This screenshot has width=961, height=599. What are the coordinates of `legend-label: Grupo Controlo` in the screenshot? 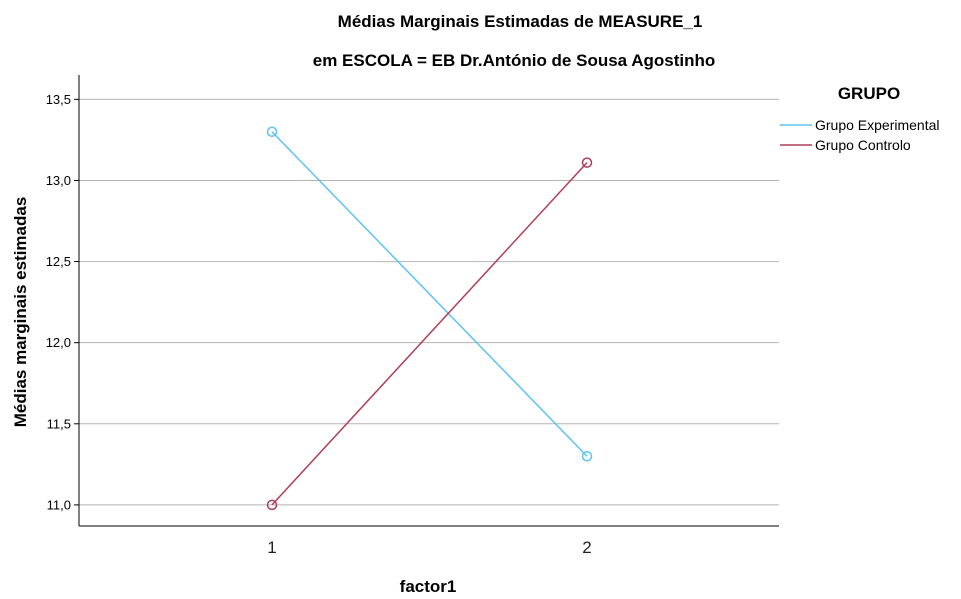 It's located at (863, 145).